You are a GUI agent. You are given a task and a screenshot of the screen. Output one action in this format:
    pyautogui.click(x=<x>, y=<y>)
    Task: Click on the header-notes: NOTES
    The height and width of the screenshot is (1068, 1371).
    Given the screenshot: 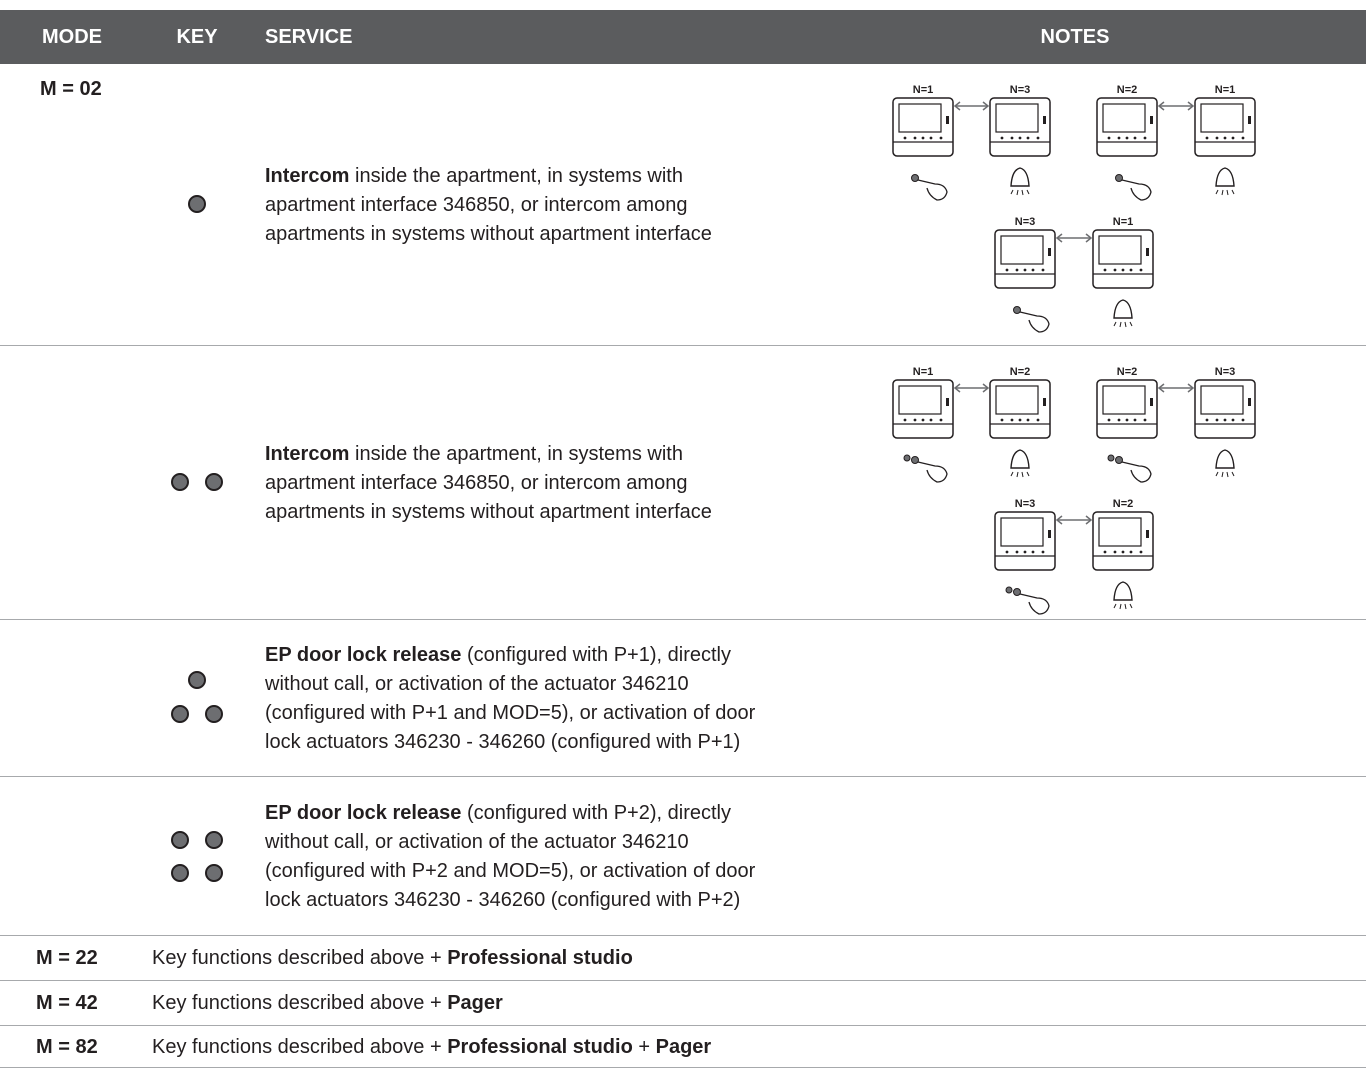 What is the action you would take?
    pyautogui.click(x=1075, y=37)
    